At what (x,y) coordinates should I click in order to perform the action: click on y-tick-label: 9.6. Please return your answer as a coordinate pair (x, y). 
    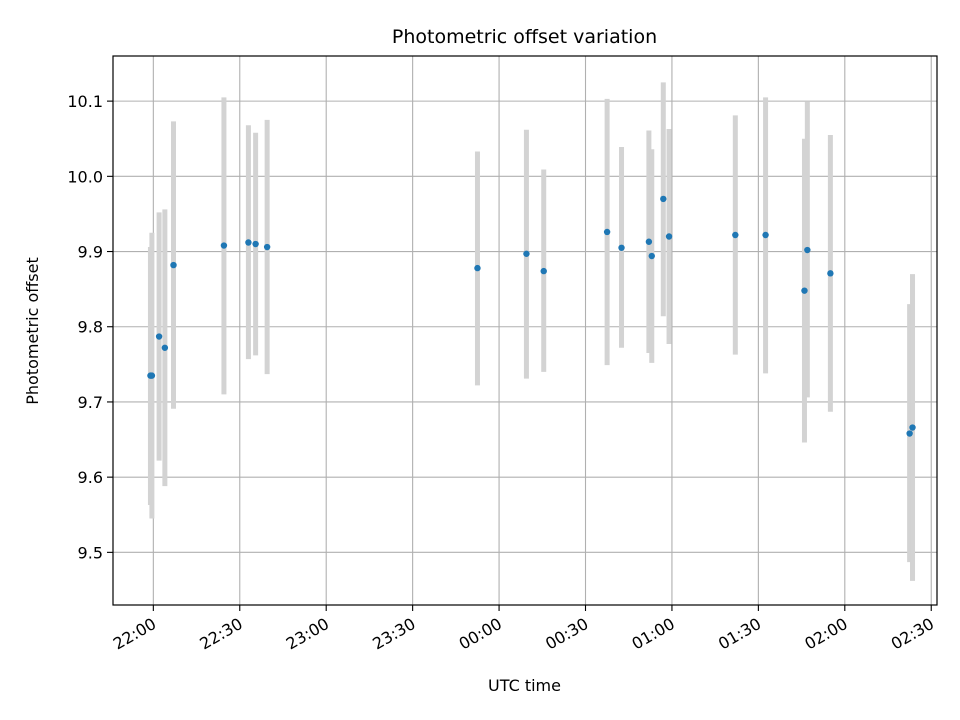
    Looking at the image, I should click on (90, 477).